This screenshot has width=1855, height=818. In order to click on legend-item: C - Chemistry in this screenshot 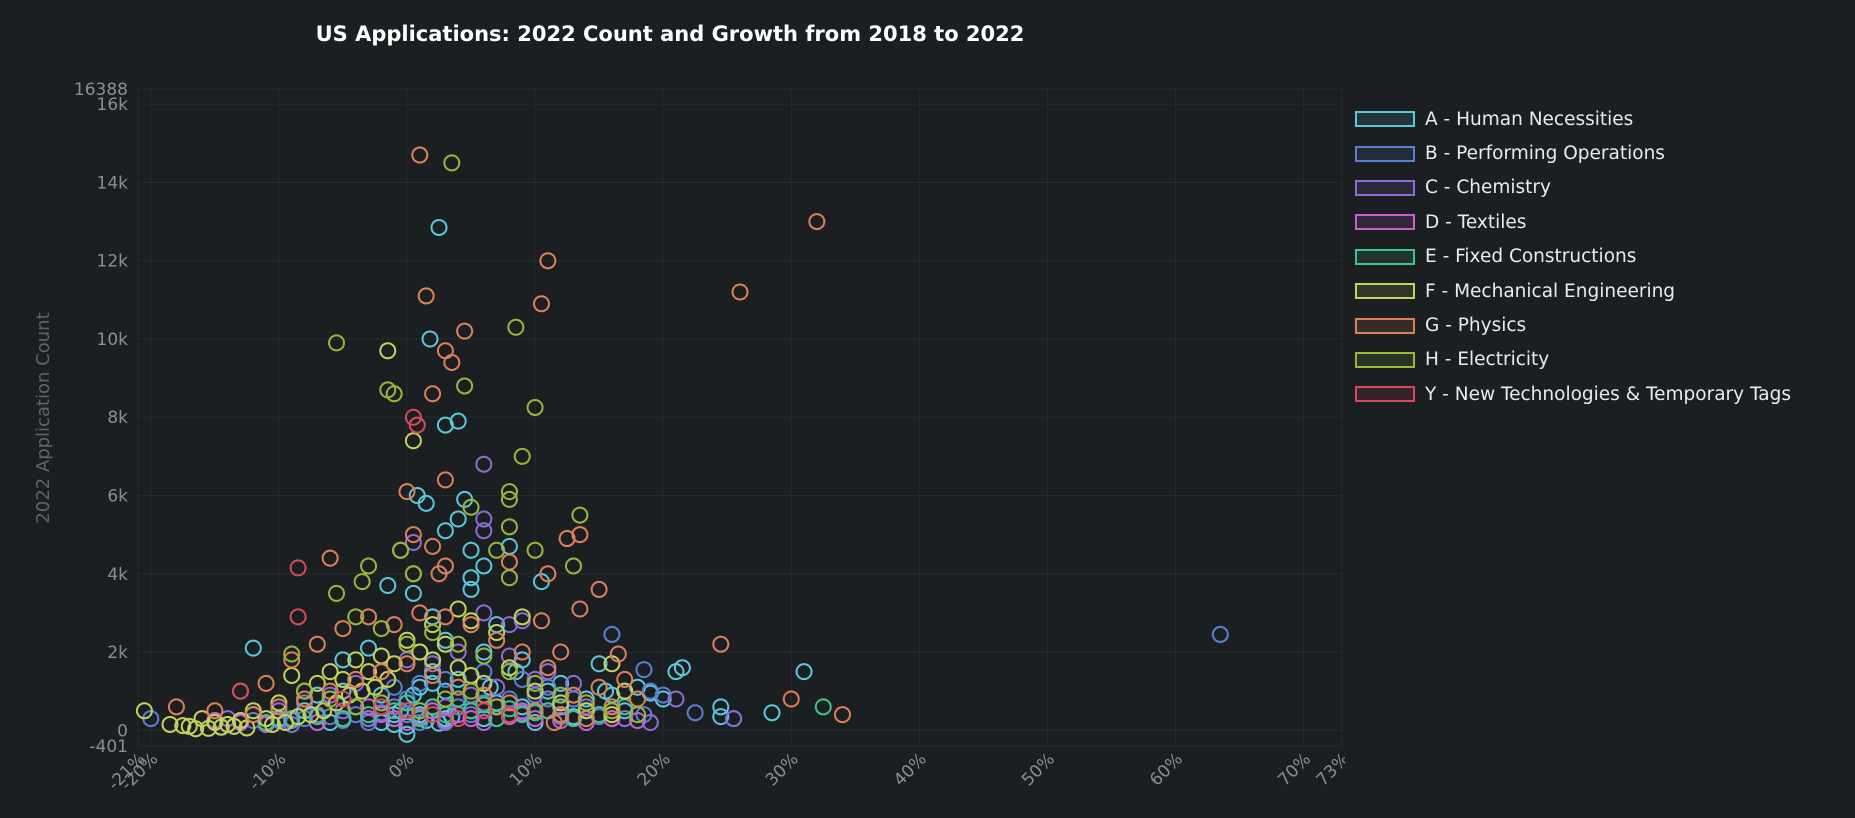, I will do `click(1573, 188)`.